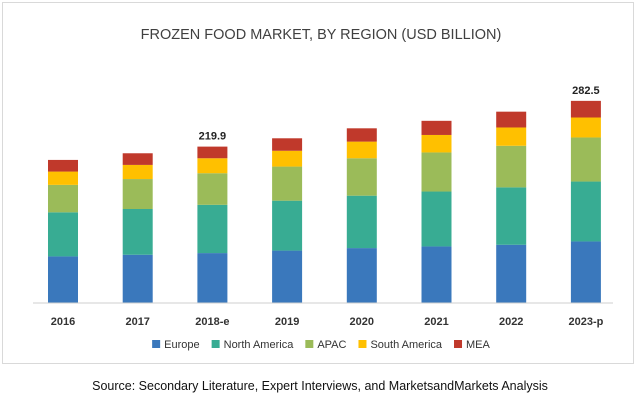 This screenshot has width=640, height=405. I want to click on bar-north-america-2018-e, so click(212, 229).